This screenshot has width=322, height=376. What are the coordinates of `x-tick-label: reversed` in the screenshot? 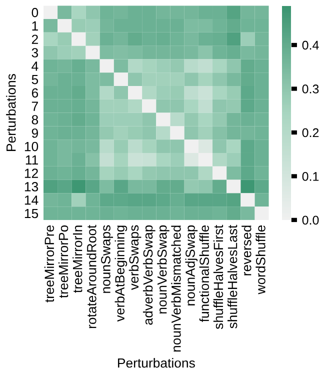 It's located at (247, 251).